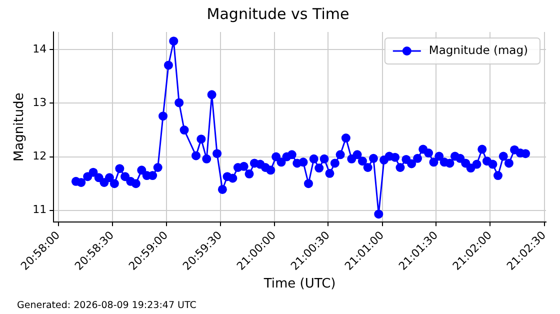 This screenshot has width=560, height=314. Describe the element at coordinates (39, 103) in the screenshot. I see `y-tick-label: 13` at that location.